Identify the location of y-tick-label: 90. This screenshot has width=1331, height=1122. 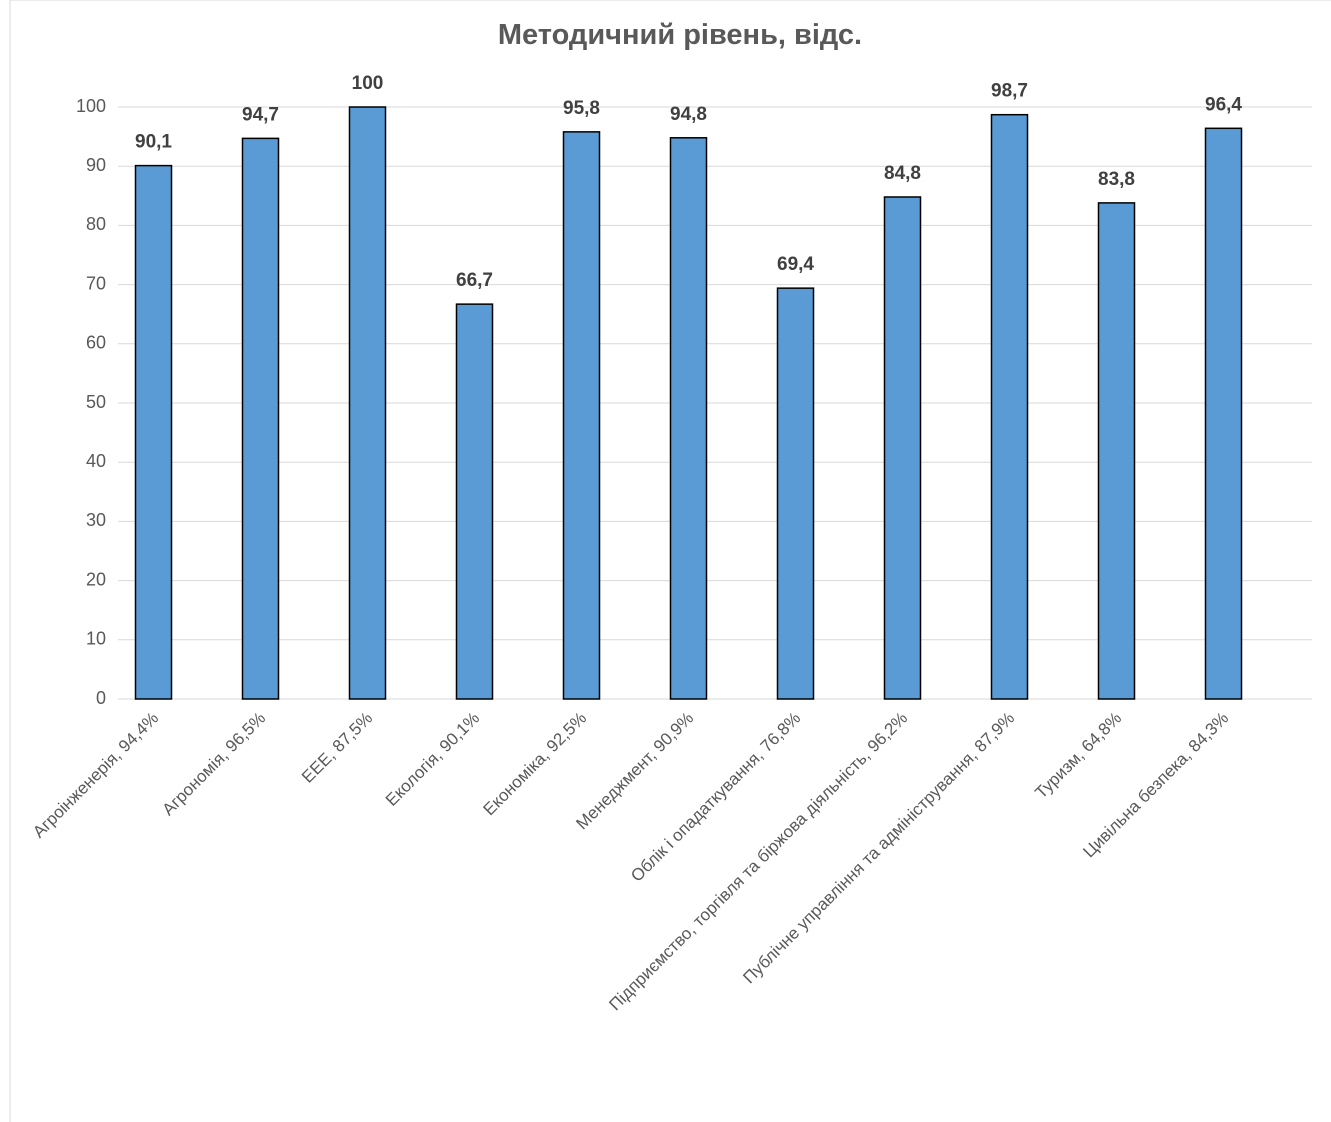
(96, 165).